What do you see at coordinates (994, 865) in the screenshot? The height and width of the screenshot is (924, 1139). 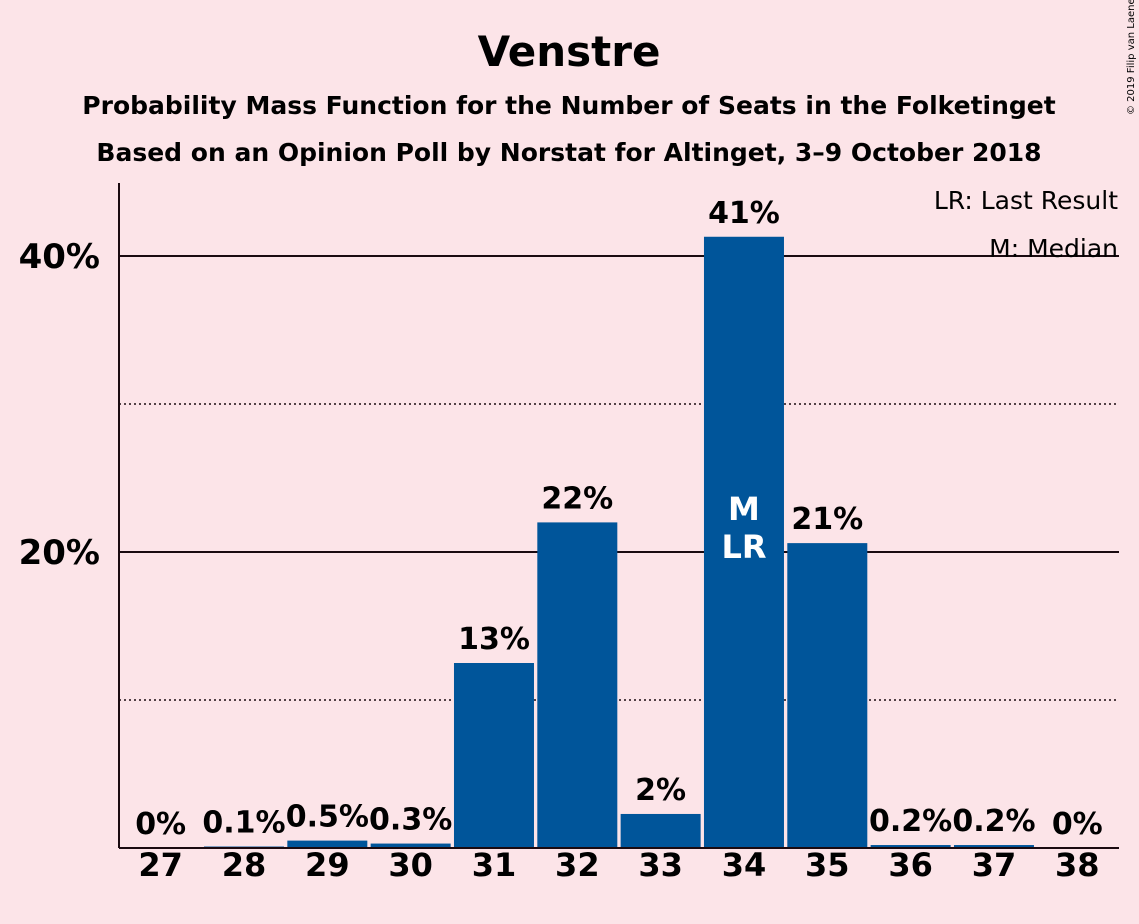 I see `x-tick-label: 37` at bounding box center [994, 865].